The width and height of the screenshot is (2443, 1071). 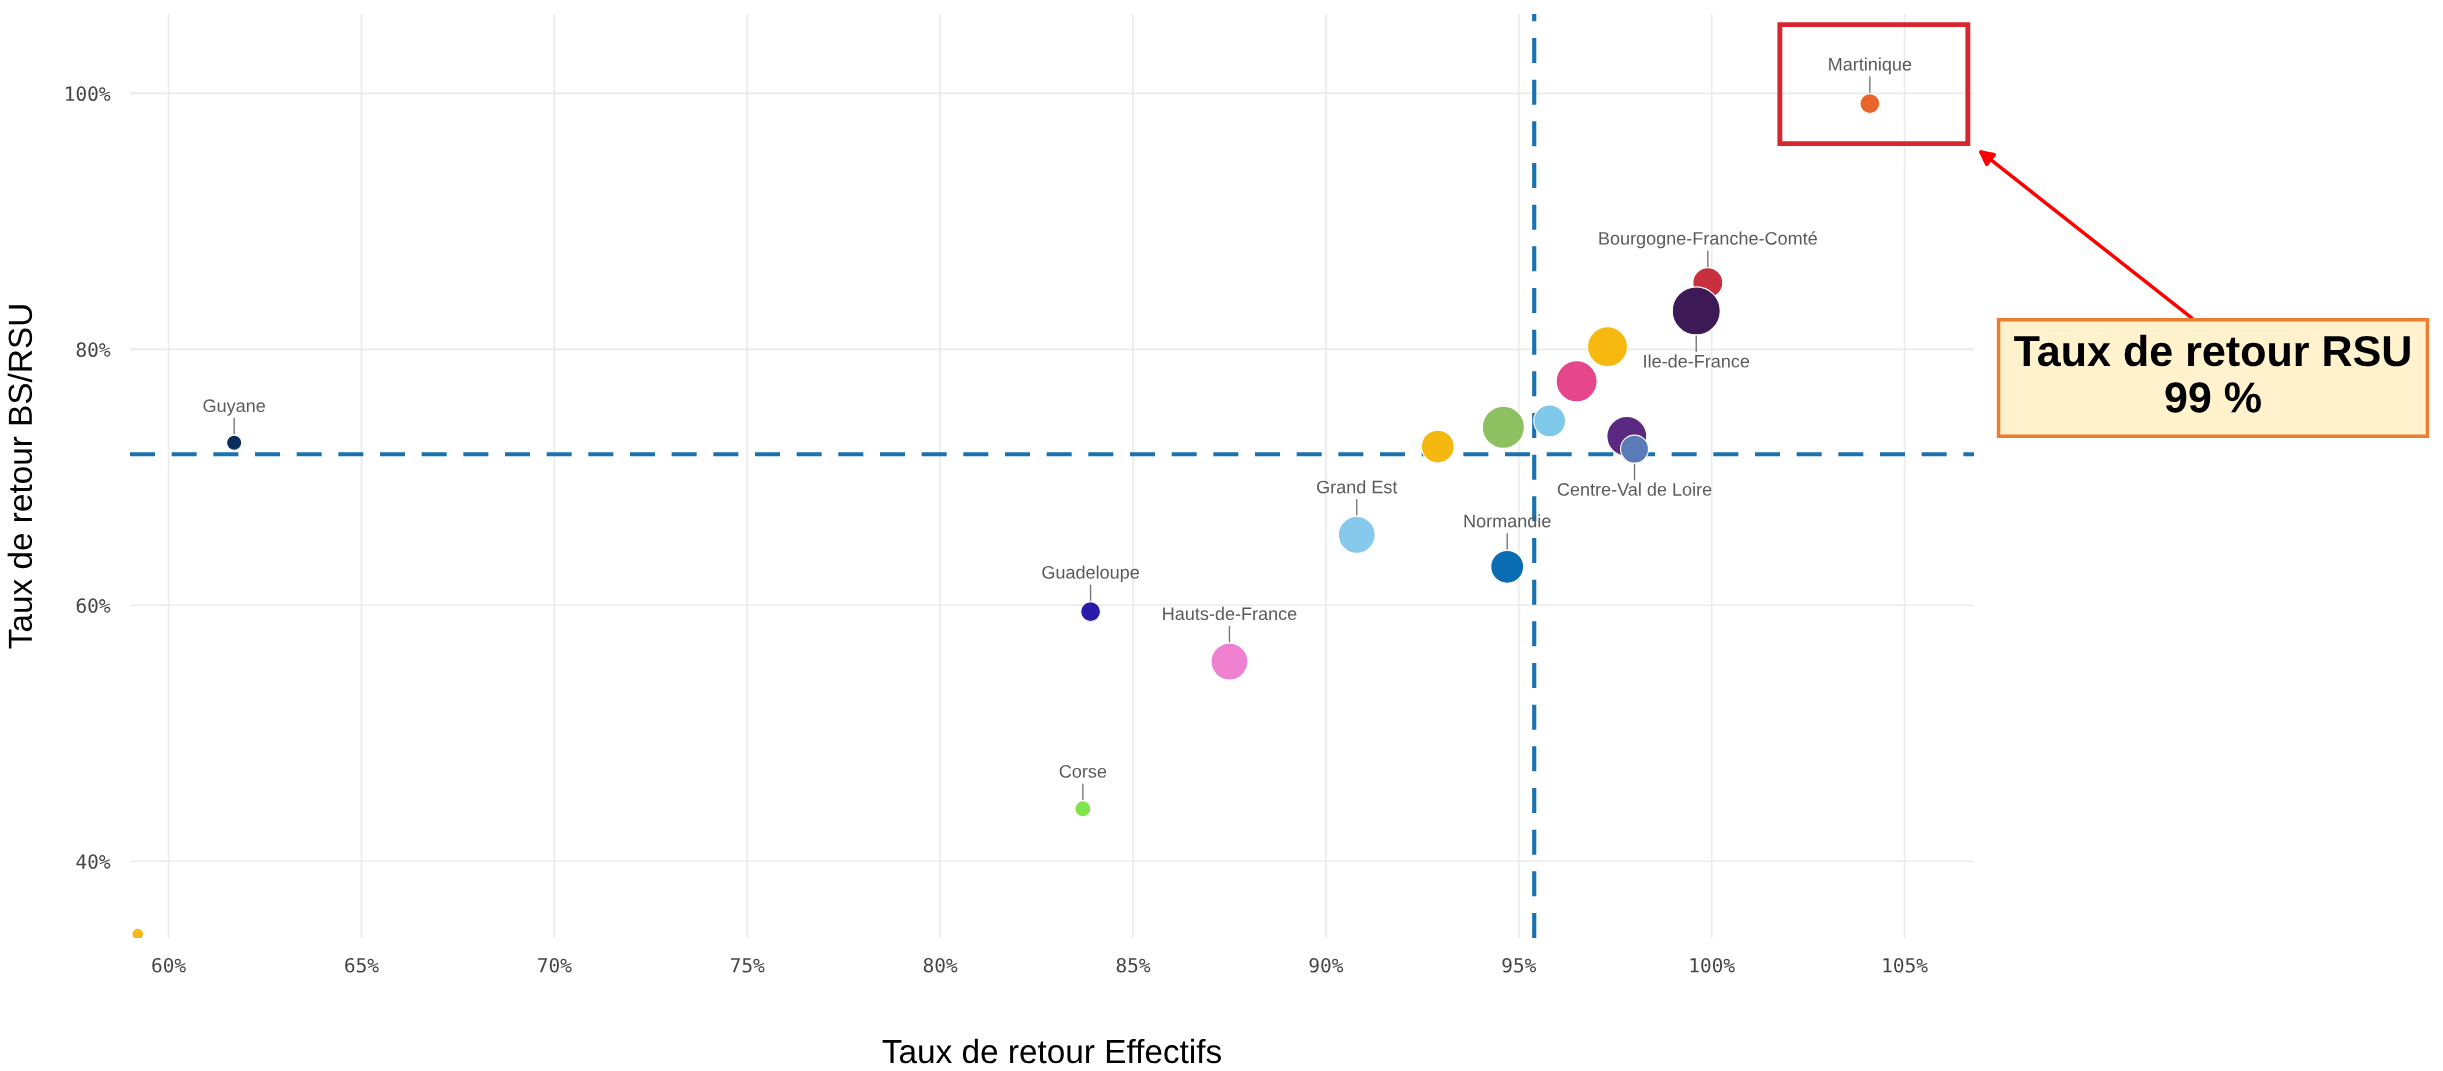 What do you see at coordinates (20, 477) in the screenshot?
I see `y-axis-title: Taux de retour BS/RSU` at bounding box center [20, 477].